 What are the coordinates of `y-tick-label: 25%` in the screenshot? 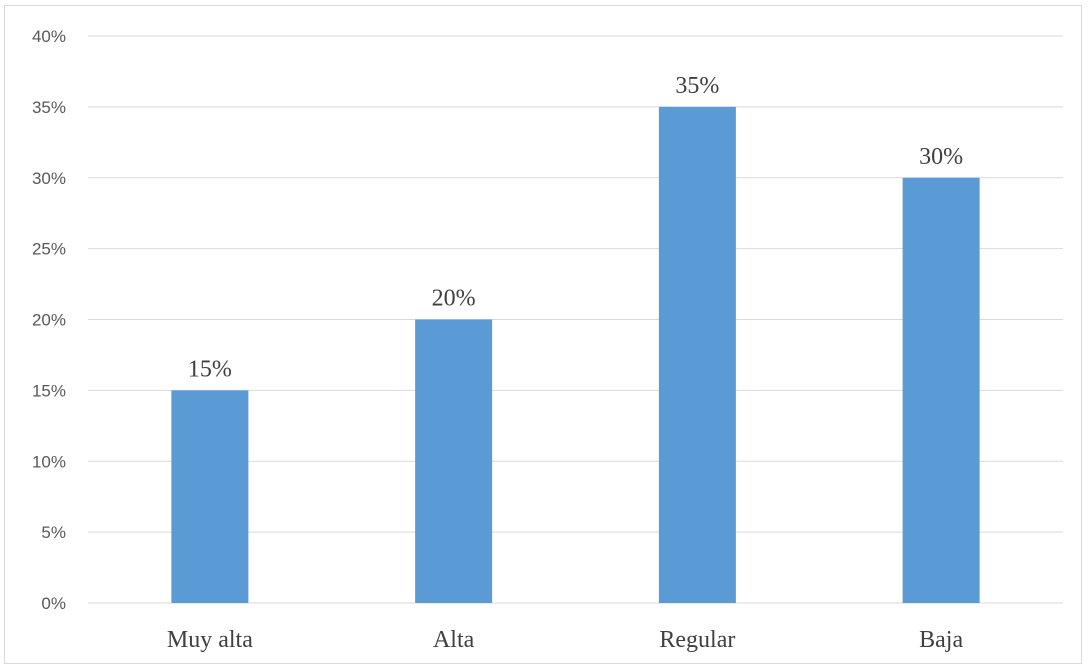 It's located at (49, 249).